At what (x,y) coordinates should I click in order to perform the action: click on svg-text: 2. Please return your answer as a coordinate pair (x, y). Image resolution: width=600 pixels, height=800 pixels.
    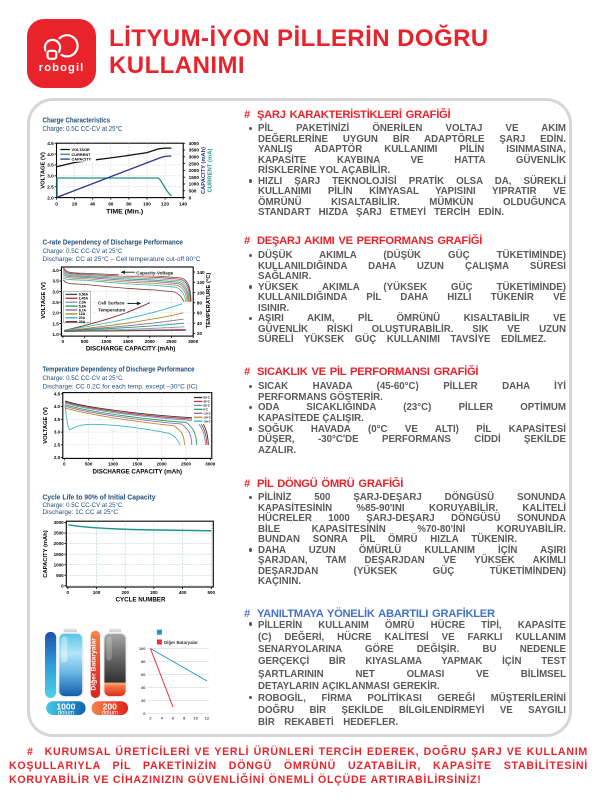
    Looking at the image, I should click on (150, 718).